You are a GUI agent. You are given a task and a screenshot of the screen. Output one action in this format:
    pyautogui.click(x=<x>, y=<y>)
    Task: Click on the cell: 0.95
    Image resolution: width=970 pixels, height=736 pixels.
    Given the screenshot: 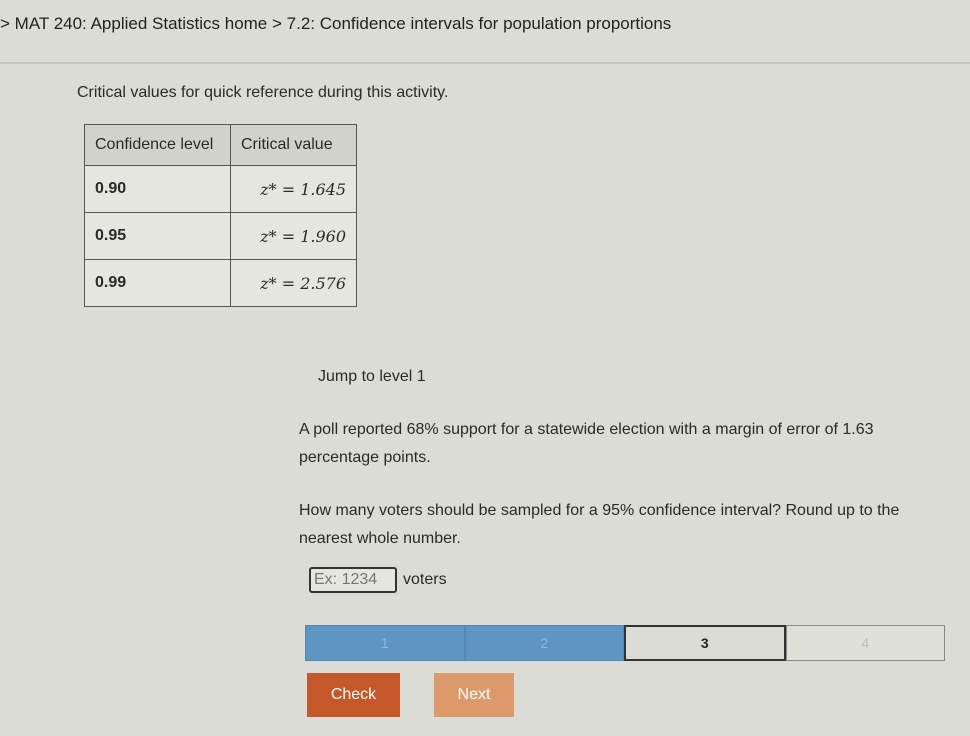 What is the action you would take?
    pyautogui.click(x=157, y=236)
    